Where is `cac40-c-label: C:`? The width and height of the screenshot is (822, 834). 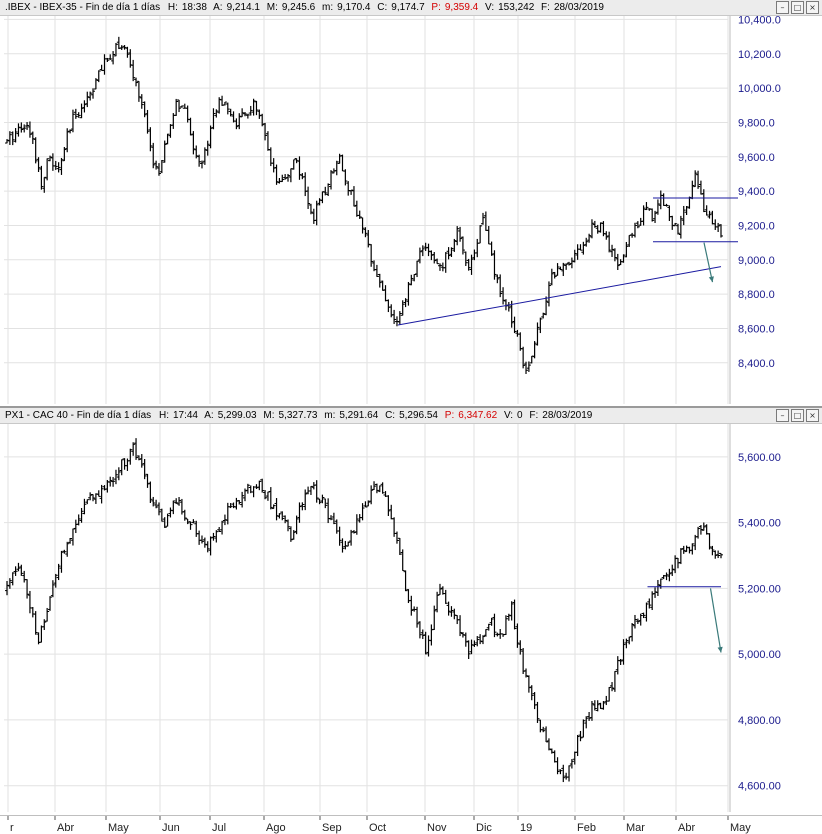
cac40-c-label: C: is located at coordinates (390, 415).